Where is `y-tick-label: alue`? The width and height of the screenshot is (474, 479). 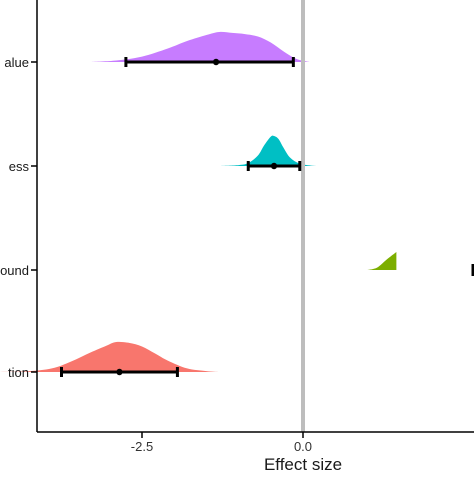 y-tick-label: alue is located at coordinates (16, 62).